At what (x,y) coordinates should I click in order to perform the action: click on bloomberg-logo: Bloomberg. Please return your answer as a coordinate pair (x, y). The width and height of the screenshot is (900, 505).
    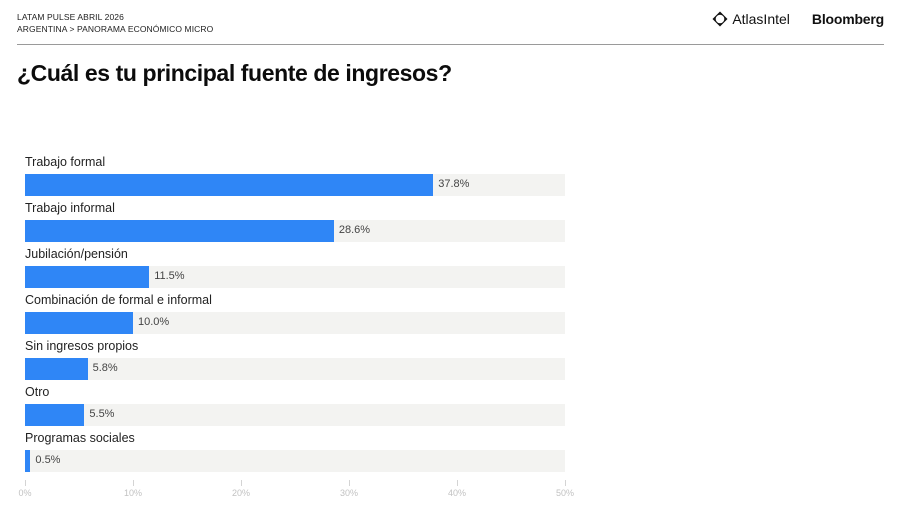
    Looking at the image, I should click on (847, 19).